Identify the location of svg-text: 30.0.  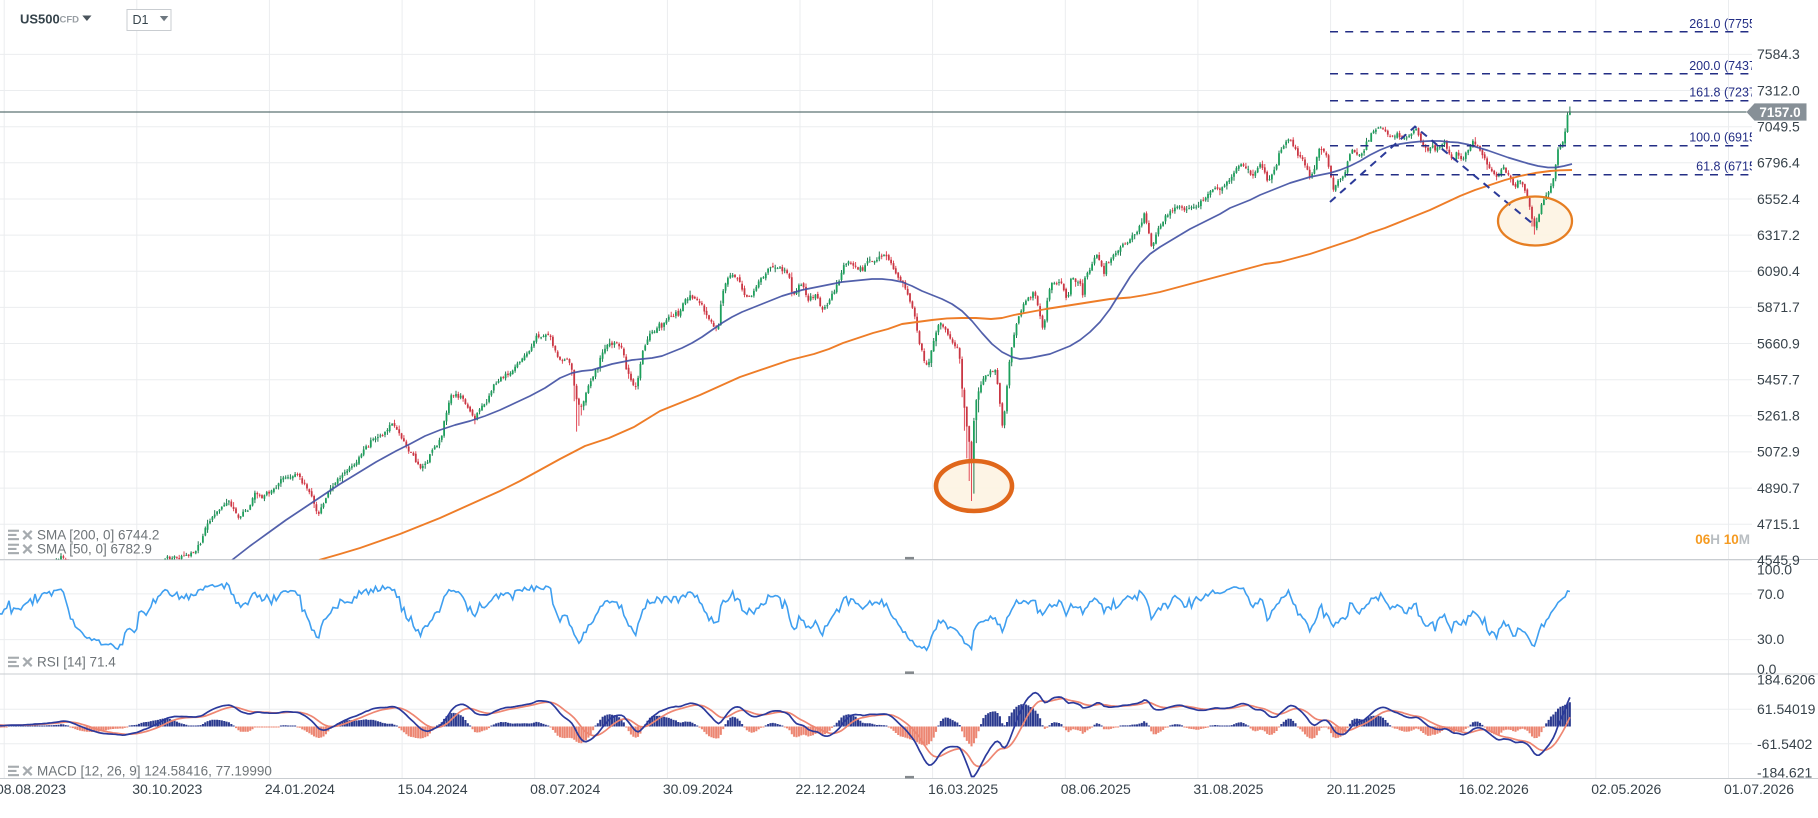
(1770, 639).